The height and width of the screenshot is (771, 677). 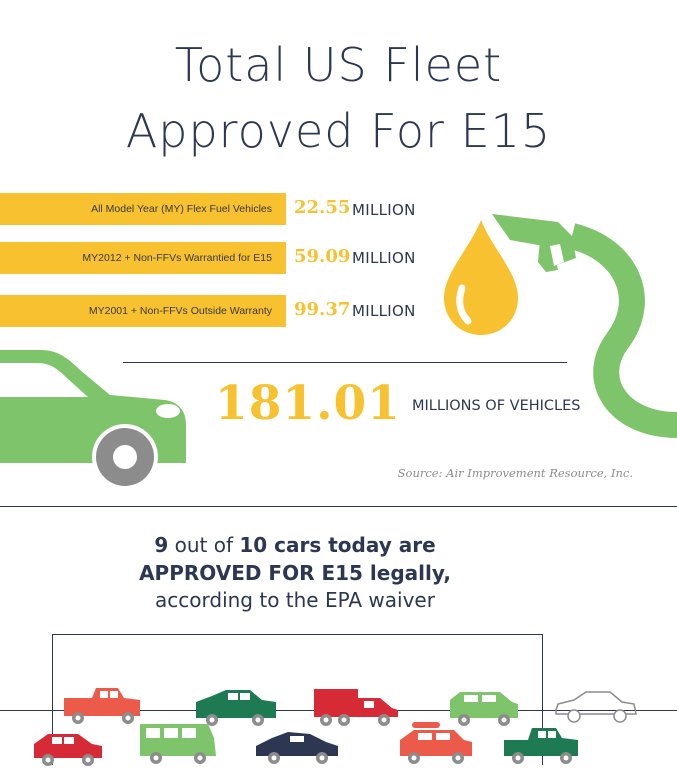 I want to click on bar-my2001: MY2001 + Non-FFVs Outside Warranty, so click(x=143, y=311).